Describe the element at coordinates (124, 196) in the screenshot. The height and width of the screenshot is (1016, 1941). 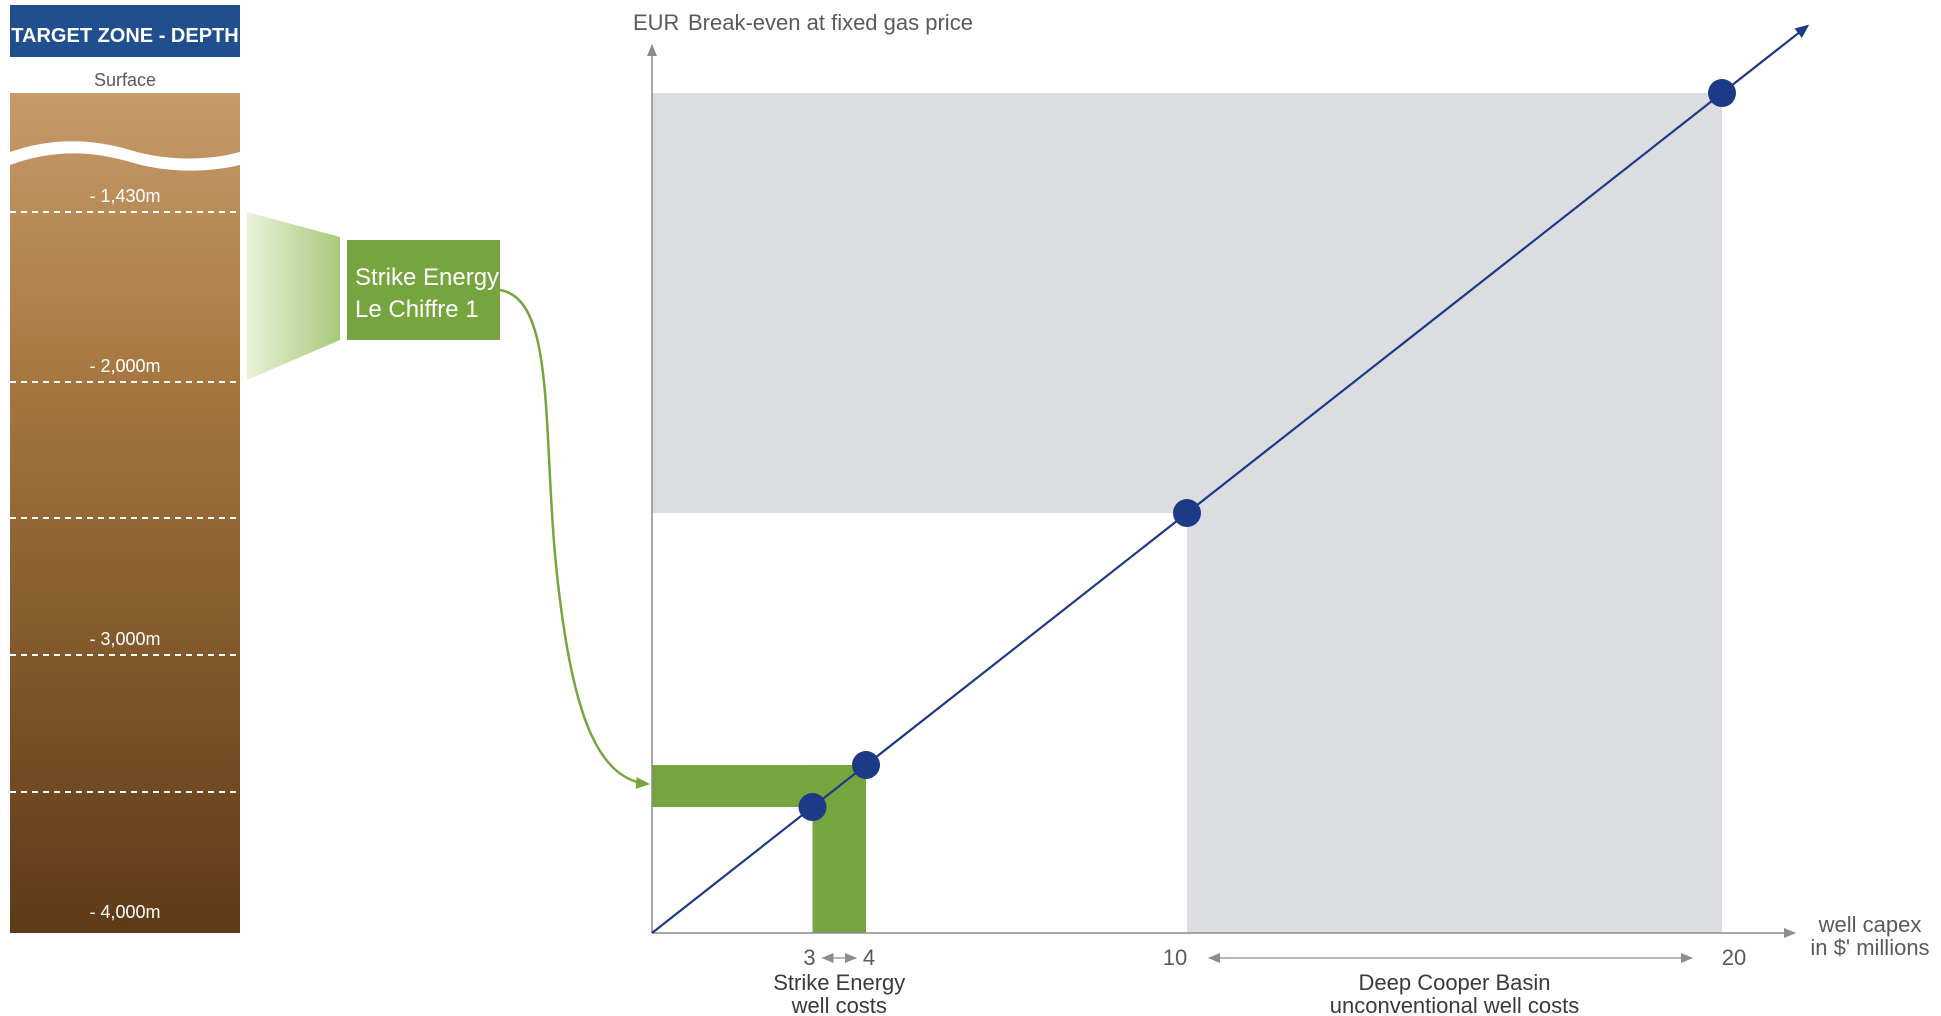
I see `depth-label-1430: - 1,430m` at that location.